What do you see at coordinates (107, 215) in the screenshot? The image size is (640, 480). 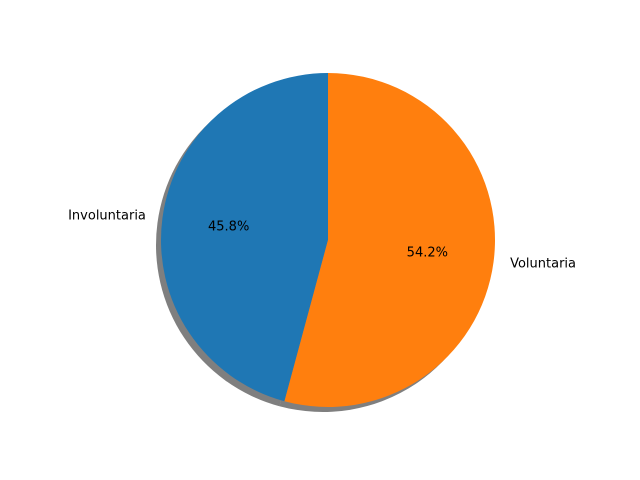 I see `slice-label-involuntaria: Involuntaria` at bounding box center [107, 215].